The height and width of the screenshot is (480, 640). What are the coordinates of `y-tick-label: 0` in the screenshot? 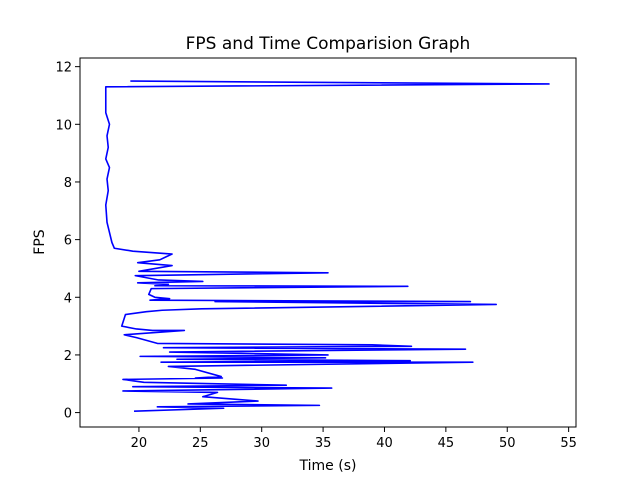 It's located at (68, 414).